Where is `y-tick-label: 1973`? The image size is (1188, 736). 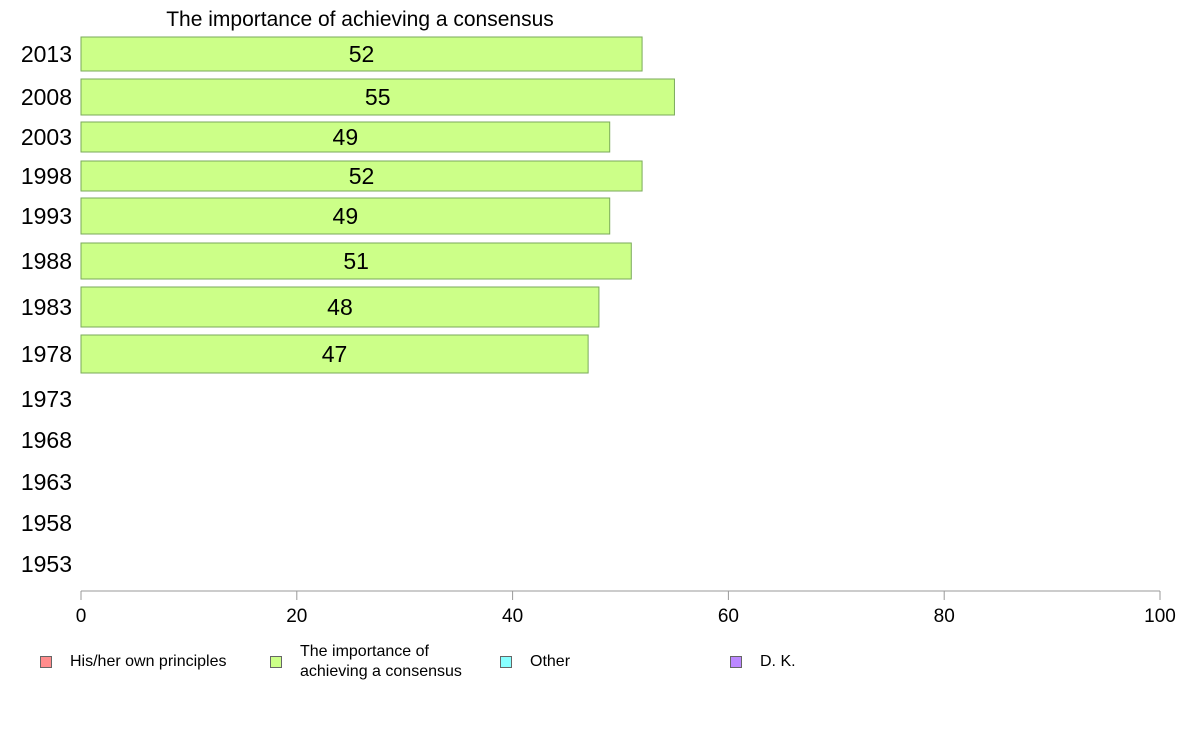
y-tick-label: 1973 is located at coordinates (46, 399).